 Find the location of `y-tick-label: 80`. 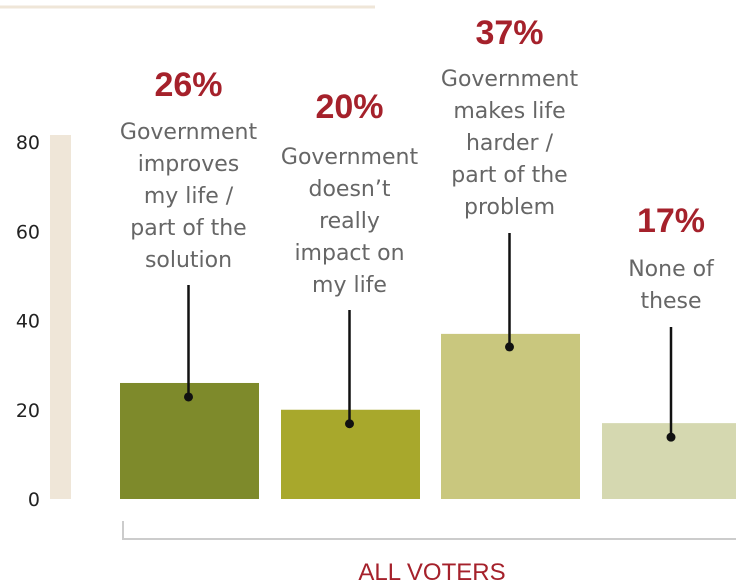

y-tick-label: 80 is located at coordinates (28, 143).